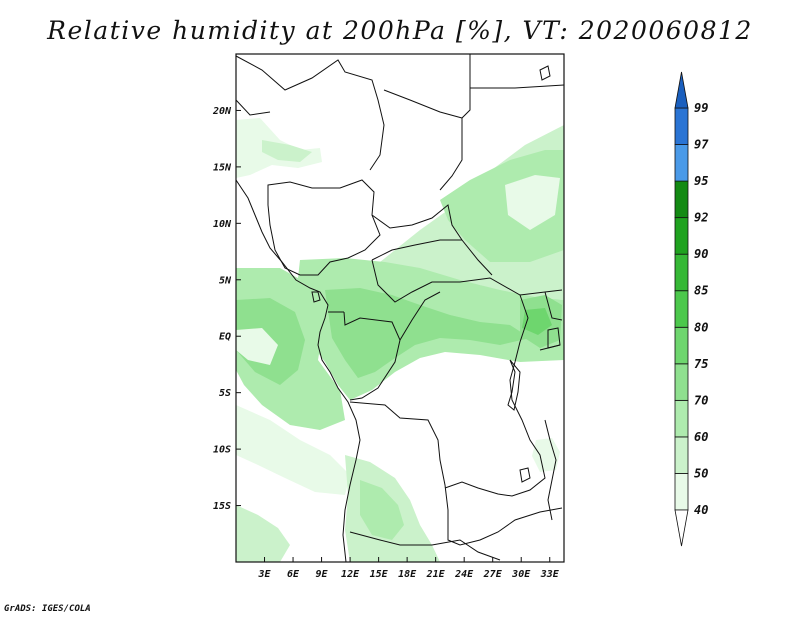  What do you see at coordinates (436, 574) in the screenshot?
I see `lon-tick-label: 21E` at bounding box center [436, 574].